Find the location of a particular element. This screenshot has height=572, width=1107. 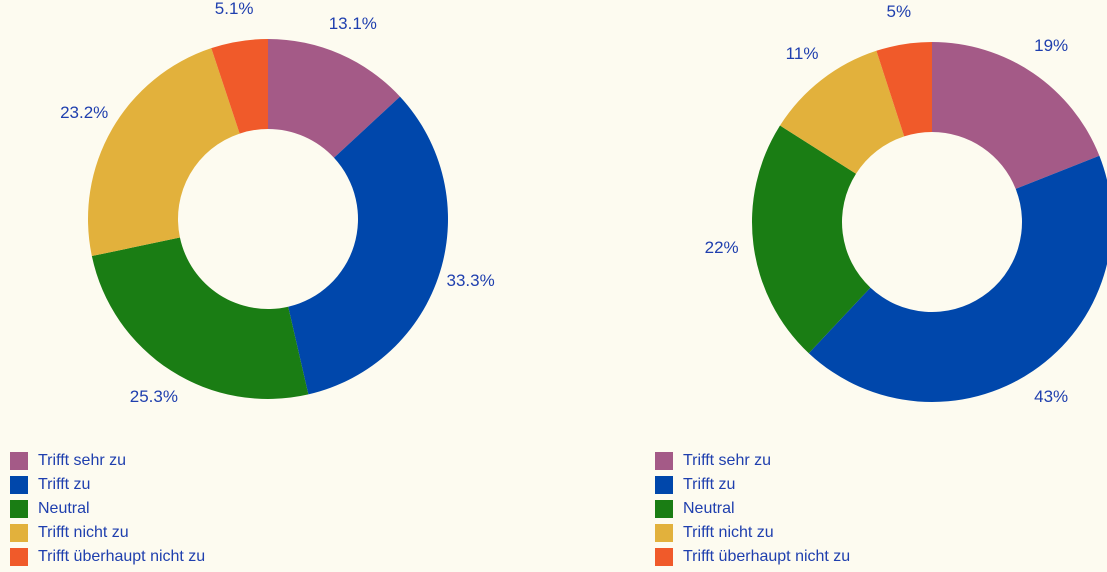

data-label: 11% is located at coordinates (802, 53).